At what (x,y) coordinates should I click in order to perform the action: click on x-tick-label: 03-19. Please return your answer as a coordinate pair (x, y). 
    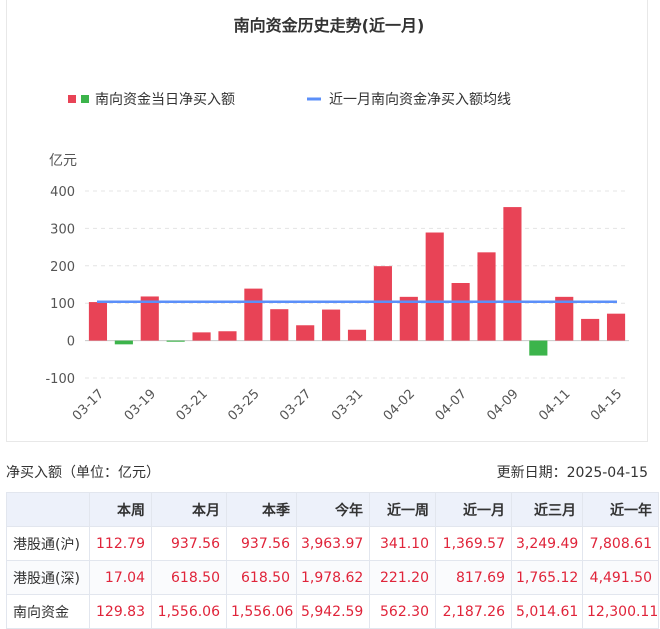
    Looking at the image, I should click on (140, 405).